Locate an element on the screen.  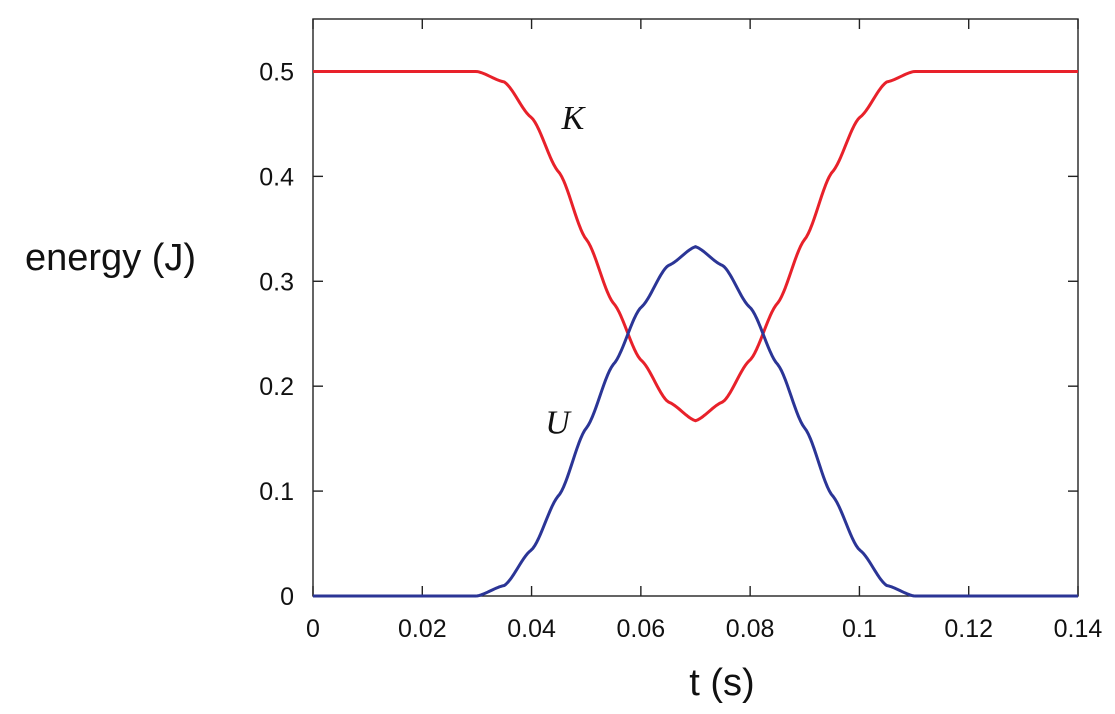
x-tick-label: 0.04 is located at coordinates (531, 629).